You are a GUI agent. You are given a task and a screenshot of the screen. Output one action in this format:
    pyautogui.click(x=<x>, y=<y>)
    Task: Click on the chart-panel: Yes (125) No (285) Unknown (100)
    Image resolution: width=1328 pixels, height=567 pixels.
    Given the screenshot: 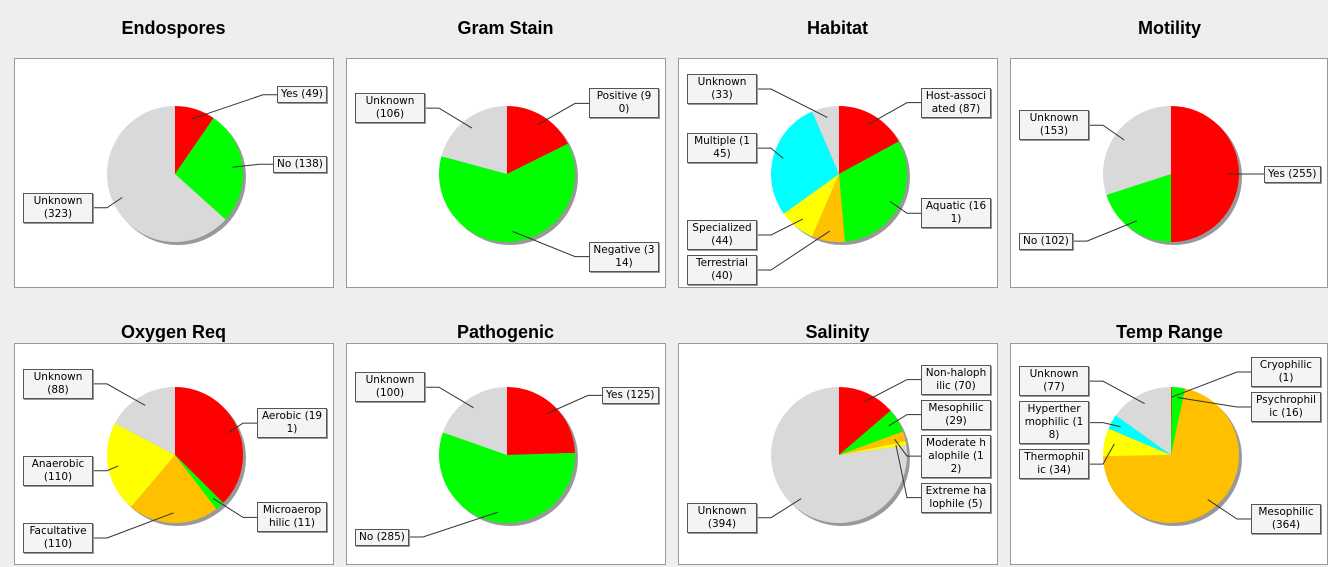 What is the action you would take?
    pyautogui.click(x=506, y=454)
    